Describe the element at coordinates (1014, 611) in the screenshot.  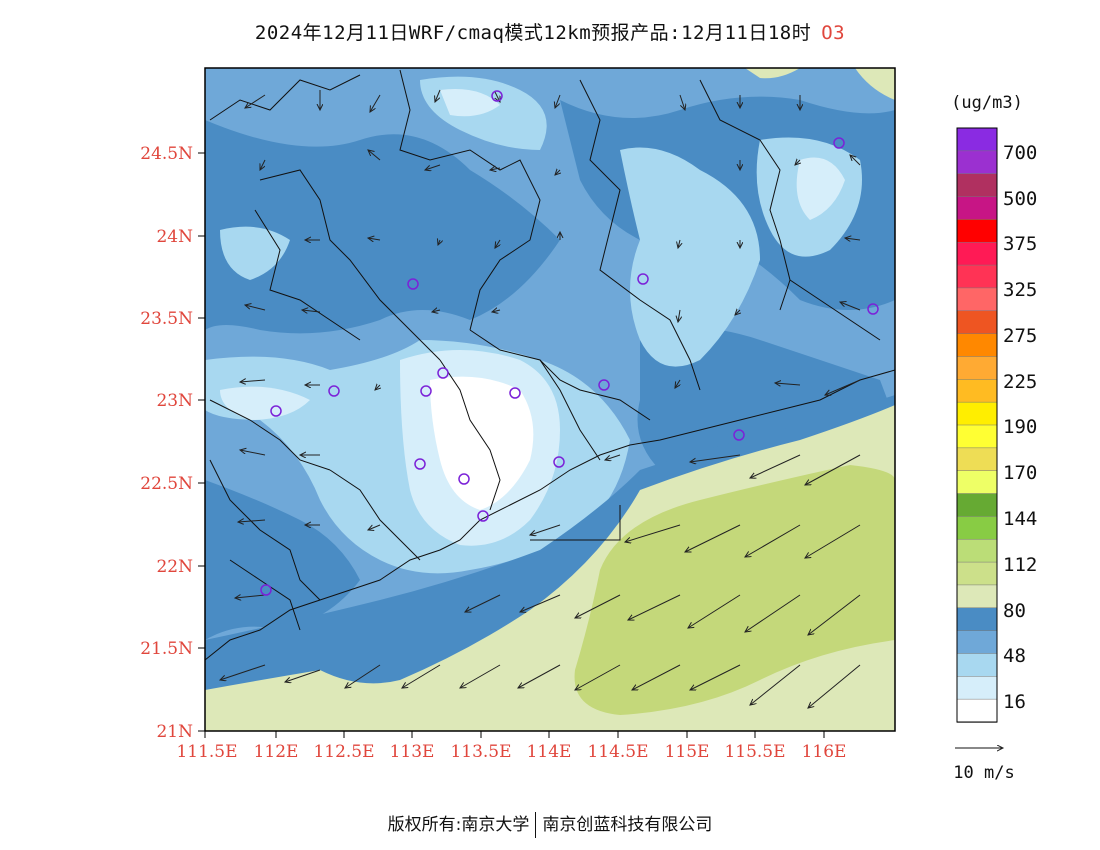
I see `legend-label: 80` at that location.